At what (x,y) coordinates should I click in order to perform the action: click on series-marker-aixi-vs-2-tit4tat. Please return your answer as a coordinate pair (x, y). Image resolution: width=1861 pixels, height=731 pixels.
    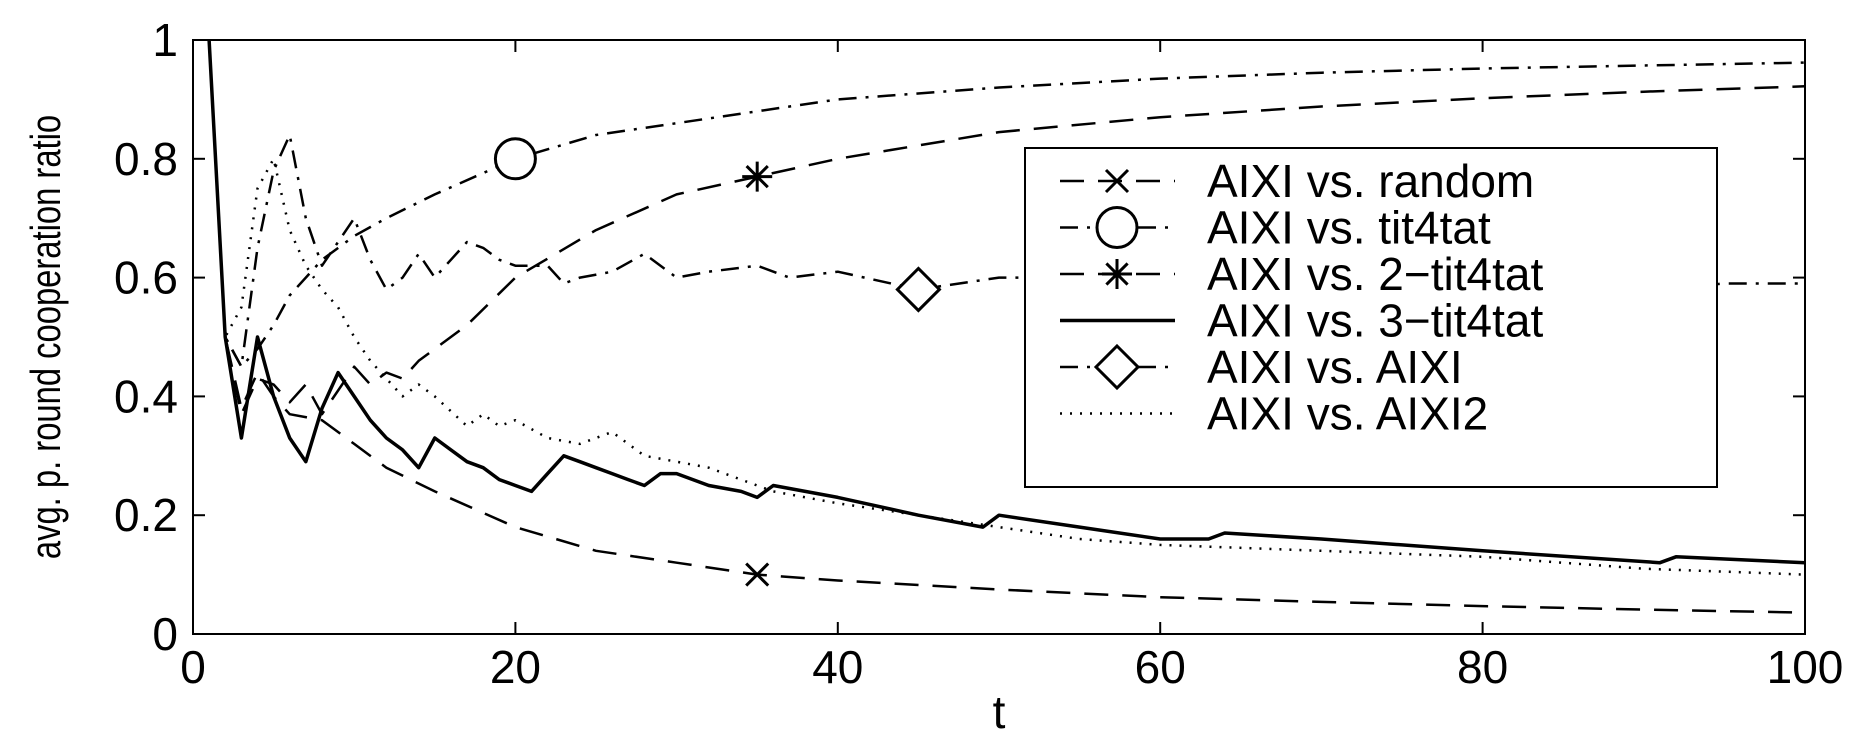
    Looking at the image, I should click on (757, 176).